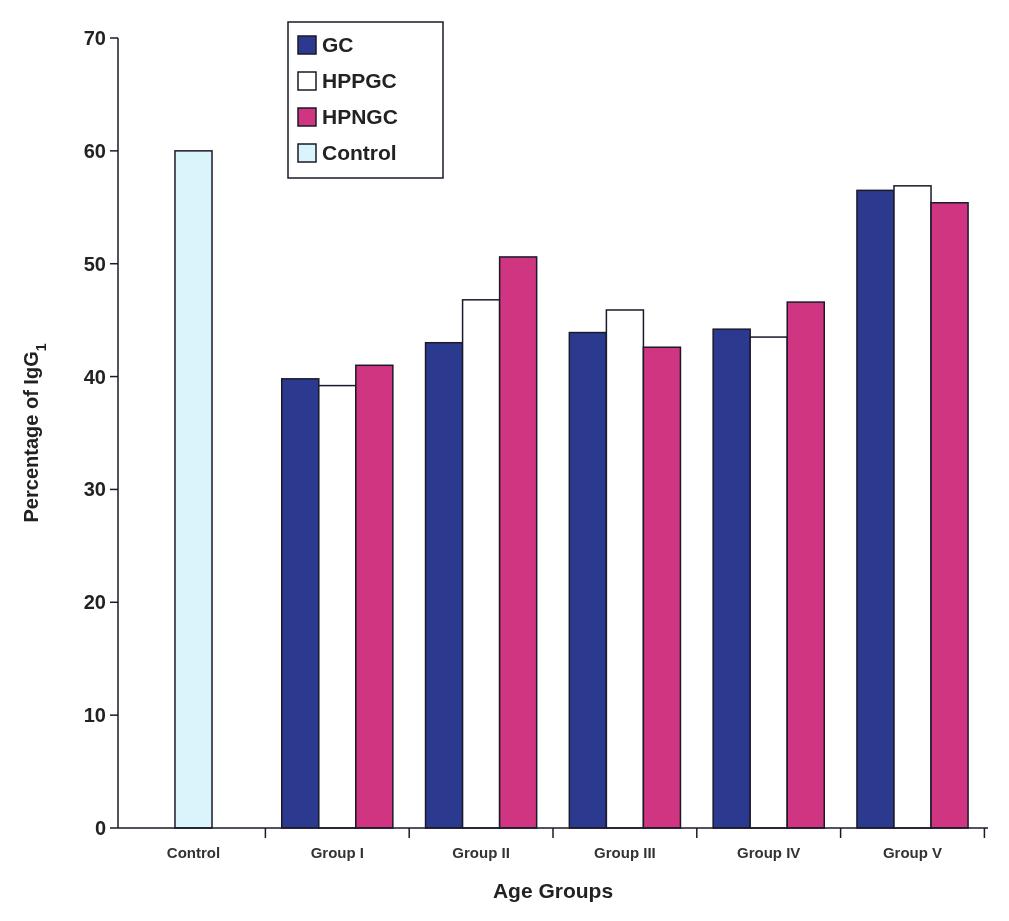 This screenshot has width=1009, height=921. What do you see at coordinates (769, 852) in the screenshot?
I see `x-tick-label: Group IV` at bounding box center [769, 852].